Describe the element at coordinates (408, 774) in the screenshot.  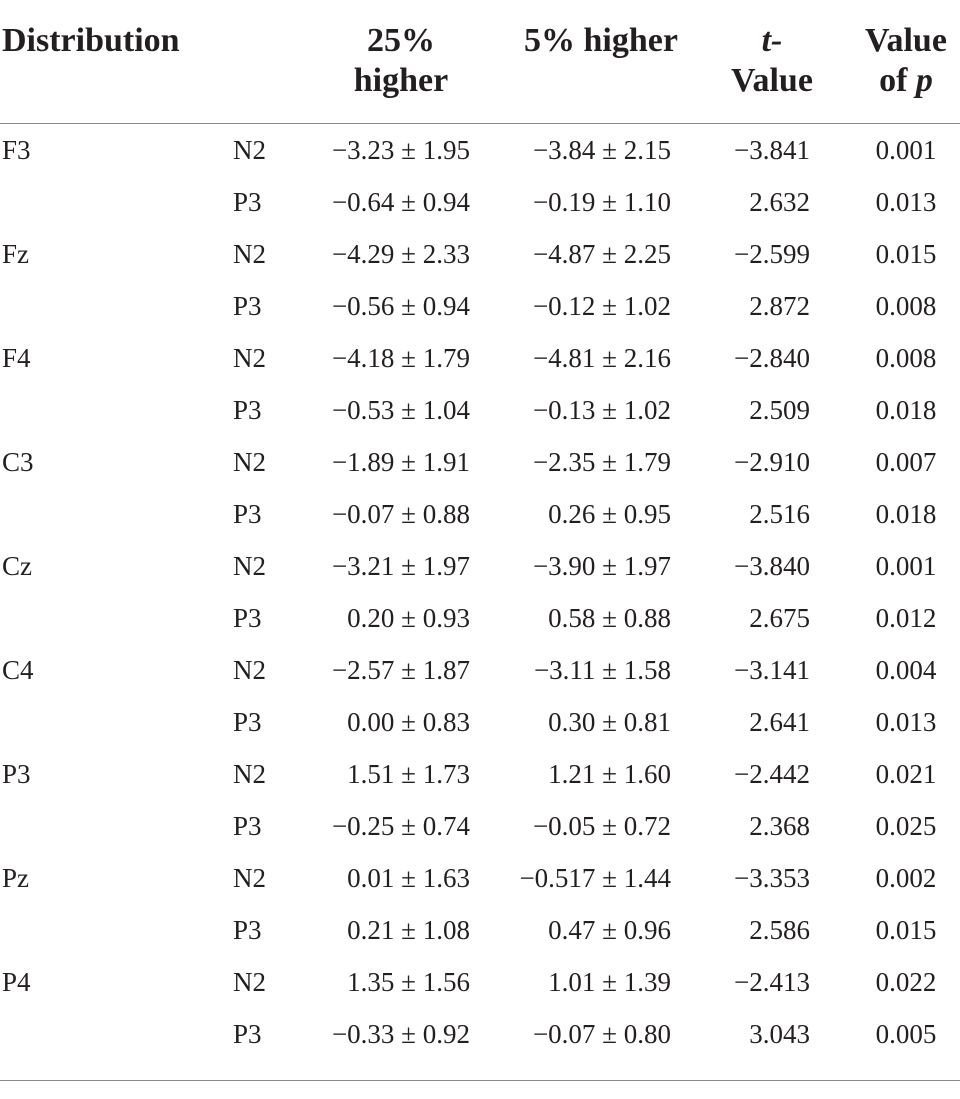
I see `cell-25-higher: 1.51 ± 1.73` at that location.